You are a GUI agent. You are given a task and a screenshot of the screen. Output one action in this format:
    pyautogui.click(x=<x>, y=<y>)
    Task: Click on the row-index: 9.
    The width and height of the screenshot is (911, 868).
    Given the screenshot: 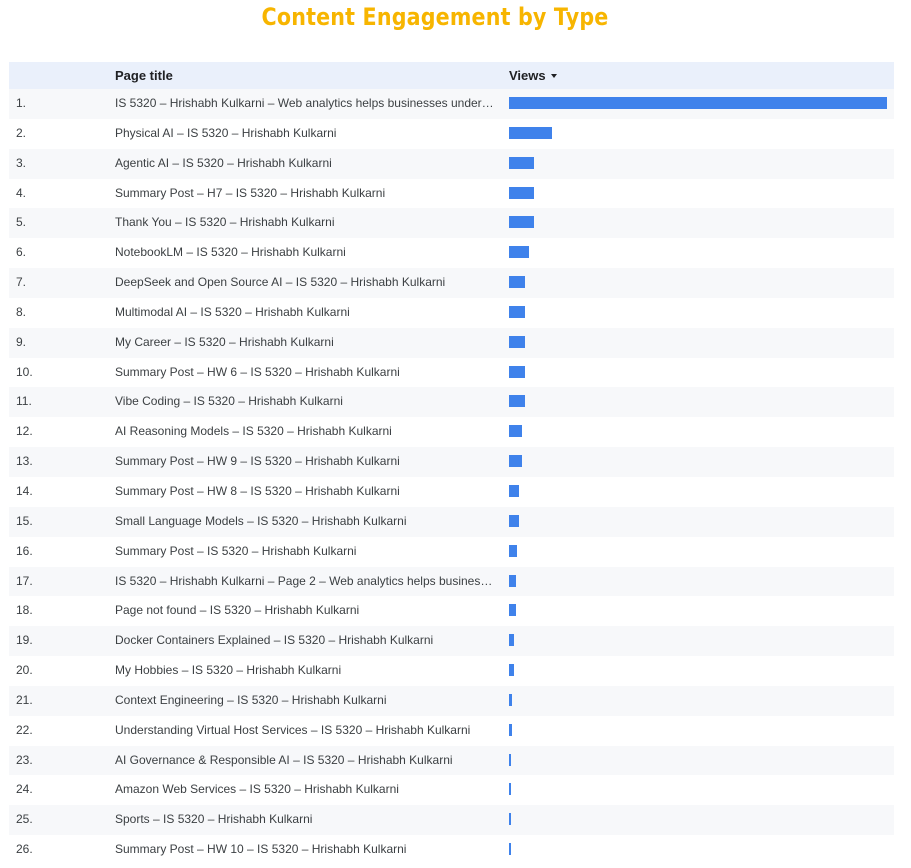 What is the action you would take?
    pyautogui.click(x=21, y=341)
    